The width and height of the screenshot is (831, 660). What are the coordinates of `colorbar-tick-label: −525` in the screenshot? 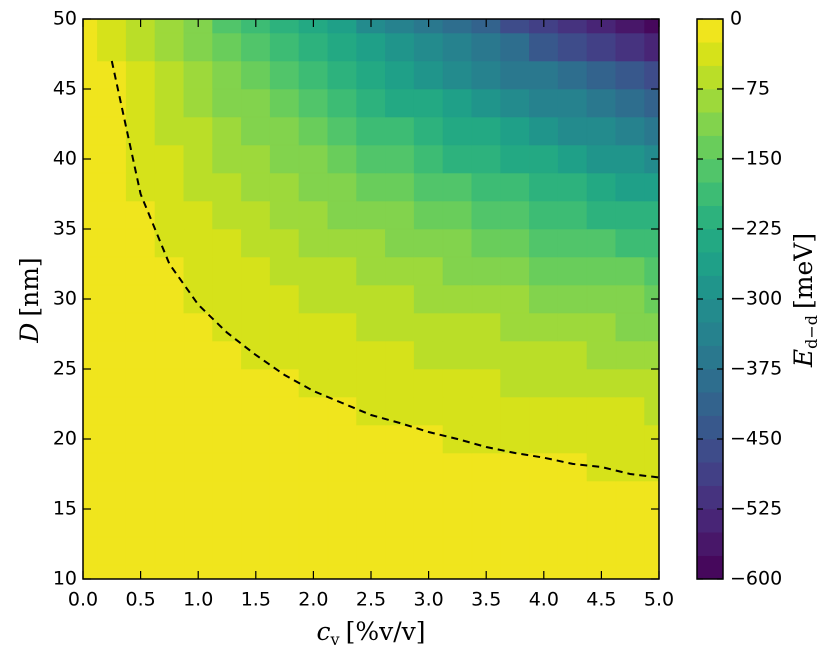 It's located at (756, 509).